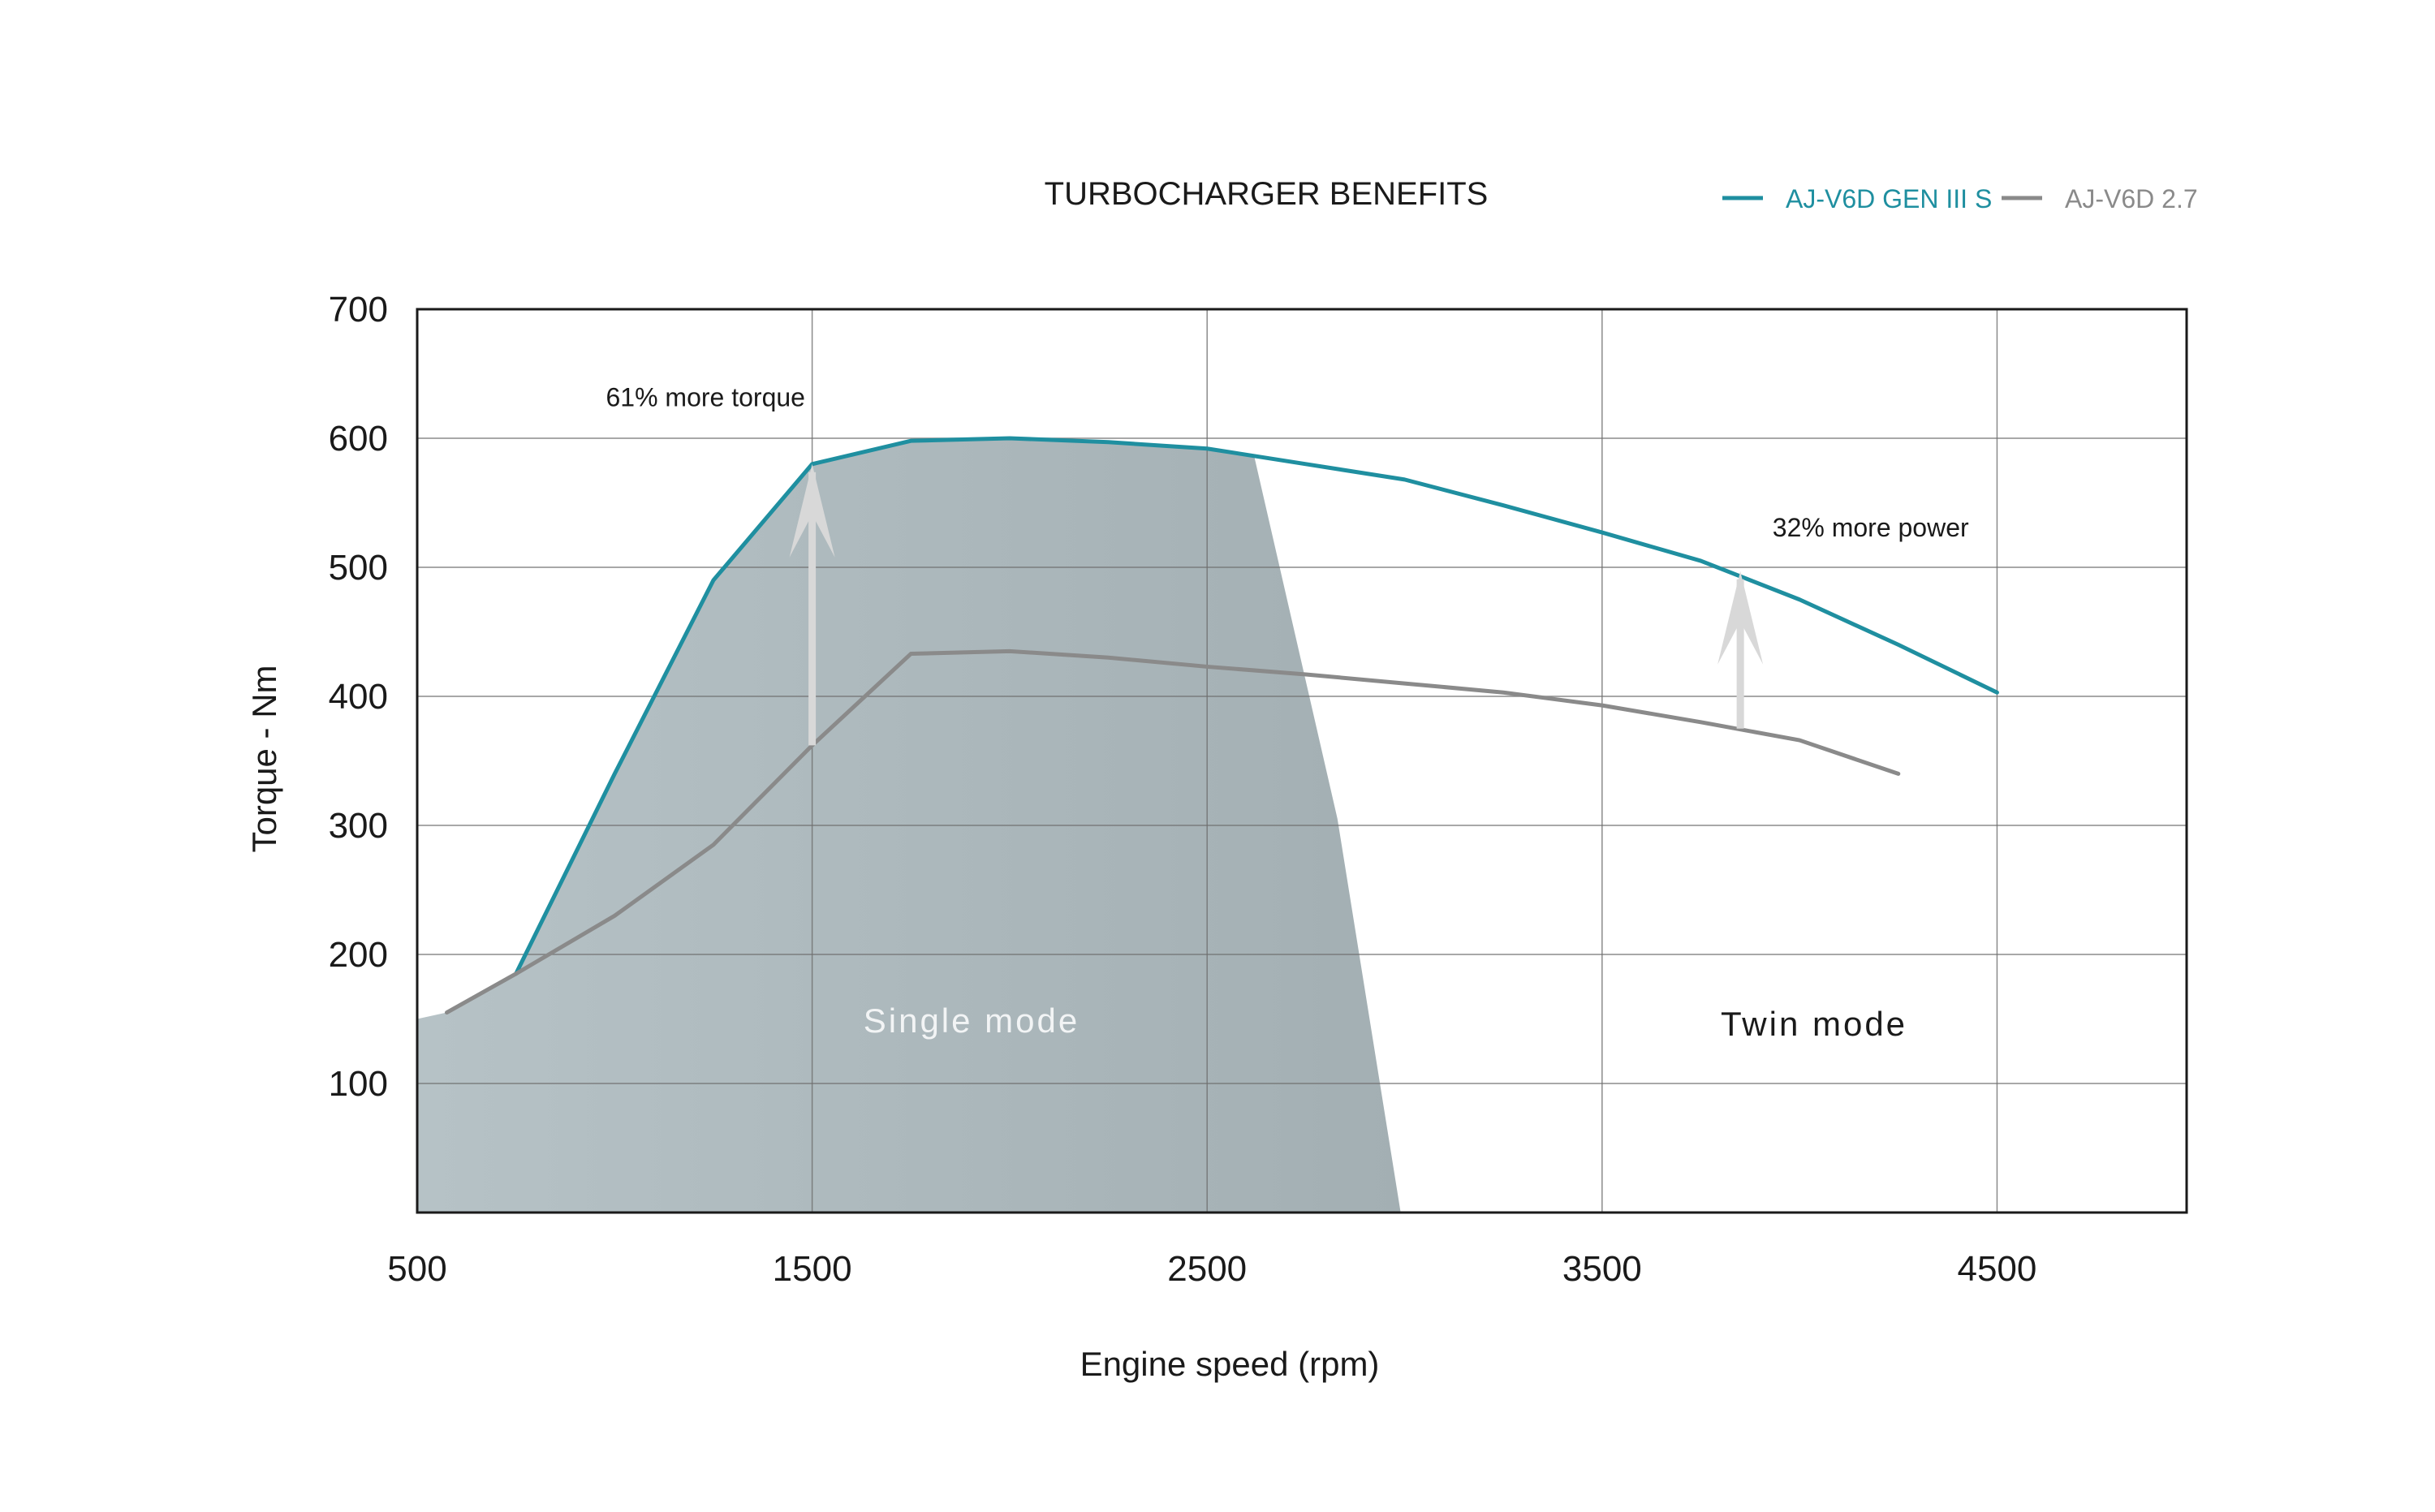  I want to click on y-tick-label-200: 200, so click(358, 955).